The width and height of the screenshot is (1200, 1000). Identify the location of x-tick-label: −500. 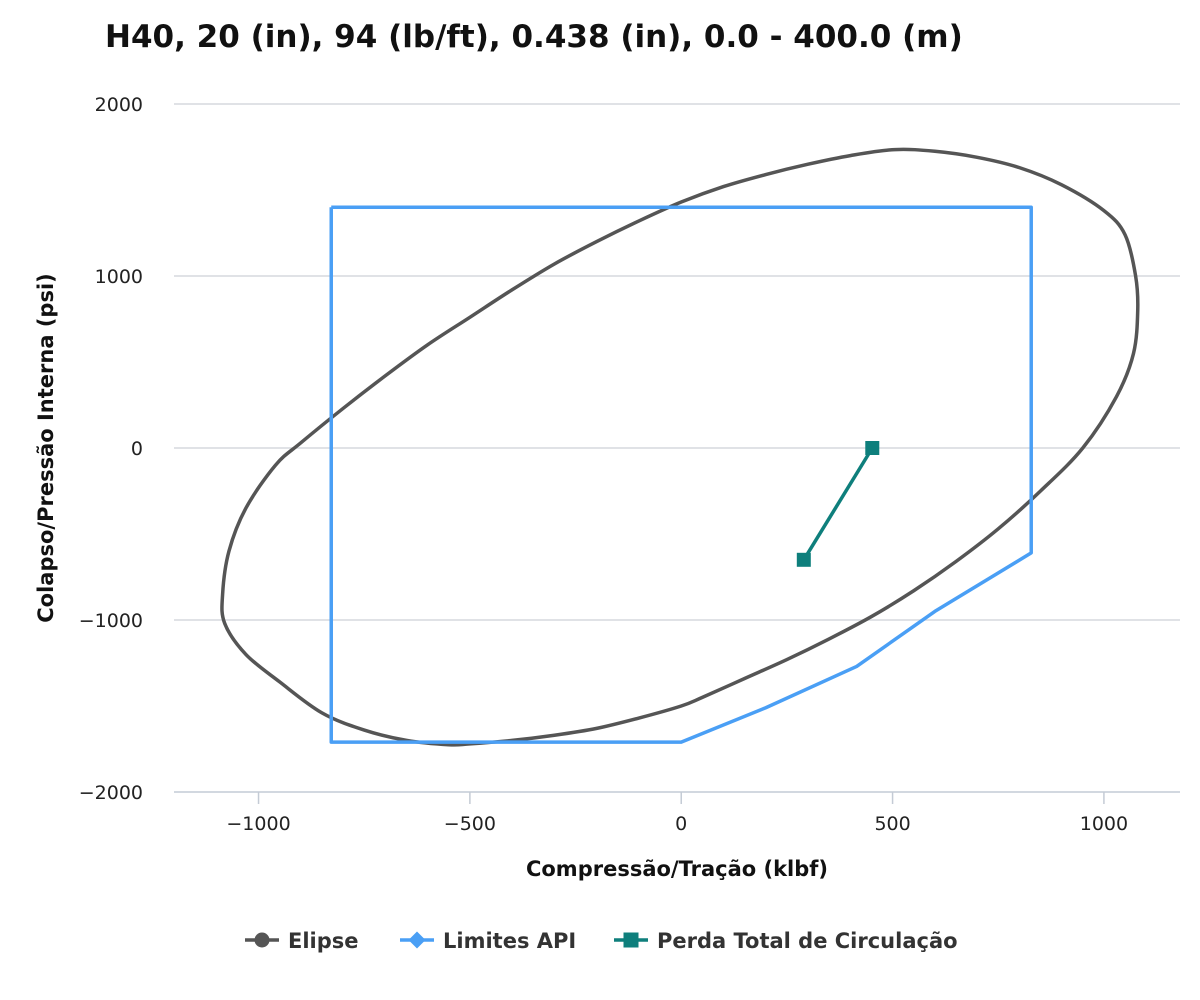
(470, 824).